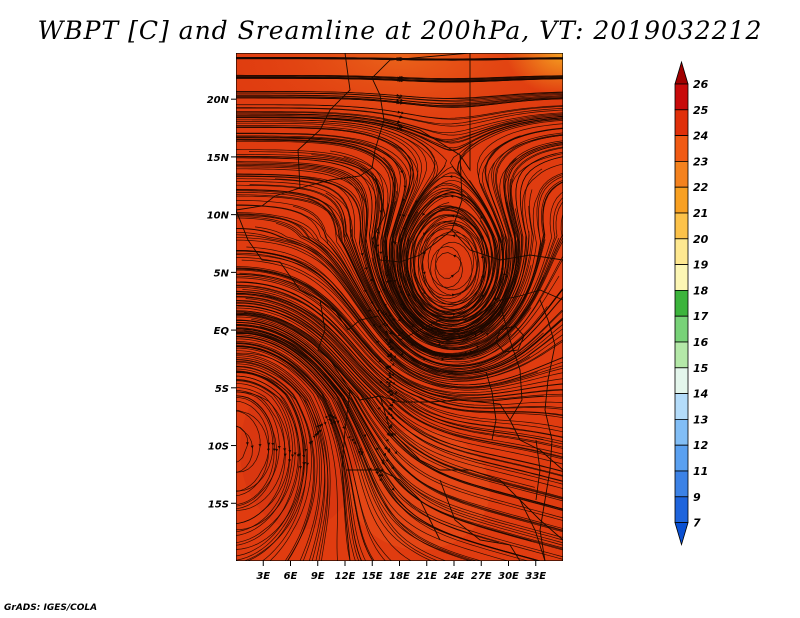  What do you see at coordinates (399, 576) in the screenshot?
I see `lon-tick-label: 18E` at bounding box center [399, 576].